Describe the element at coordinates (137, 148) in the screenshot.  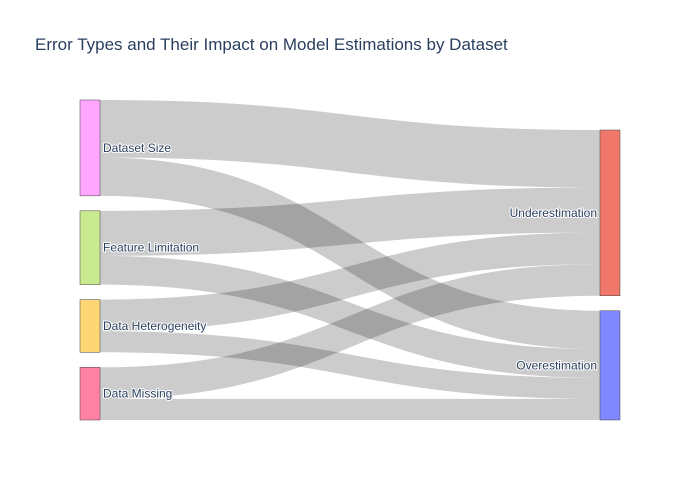
I see `node-label-dataset-size: Dataset Size` at that location.